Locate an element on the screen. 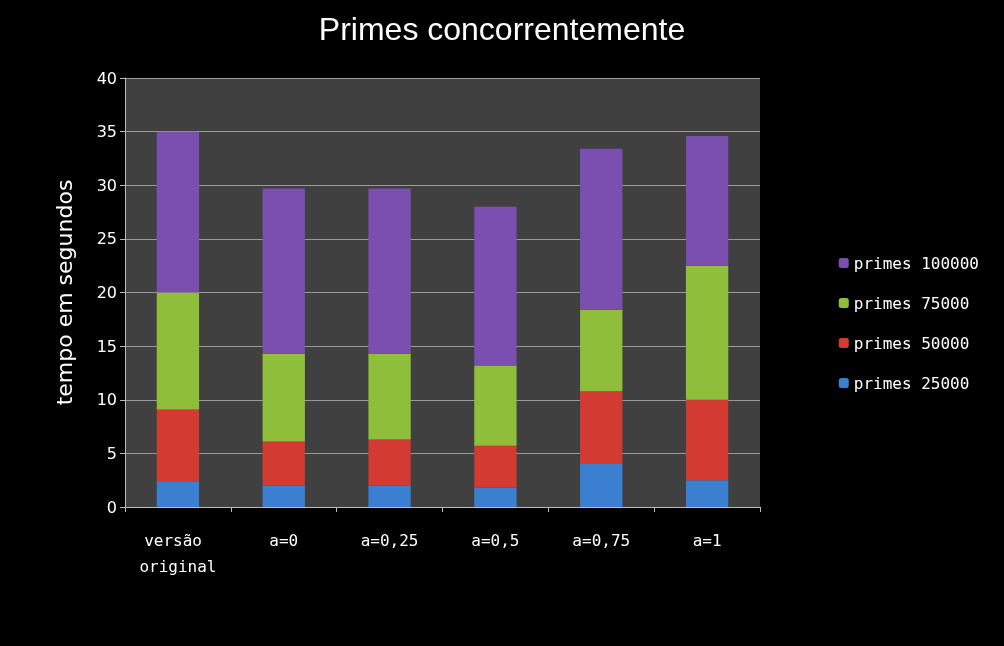 This screenshot has width=1004, height=646. y-tick-label: 10 is located at coordinates (106, 400).